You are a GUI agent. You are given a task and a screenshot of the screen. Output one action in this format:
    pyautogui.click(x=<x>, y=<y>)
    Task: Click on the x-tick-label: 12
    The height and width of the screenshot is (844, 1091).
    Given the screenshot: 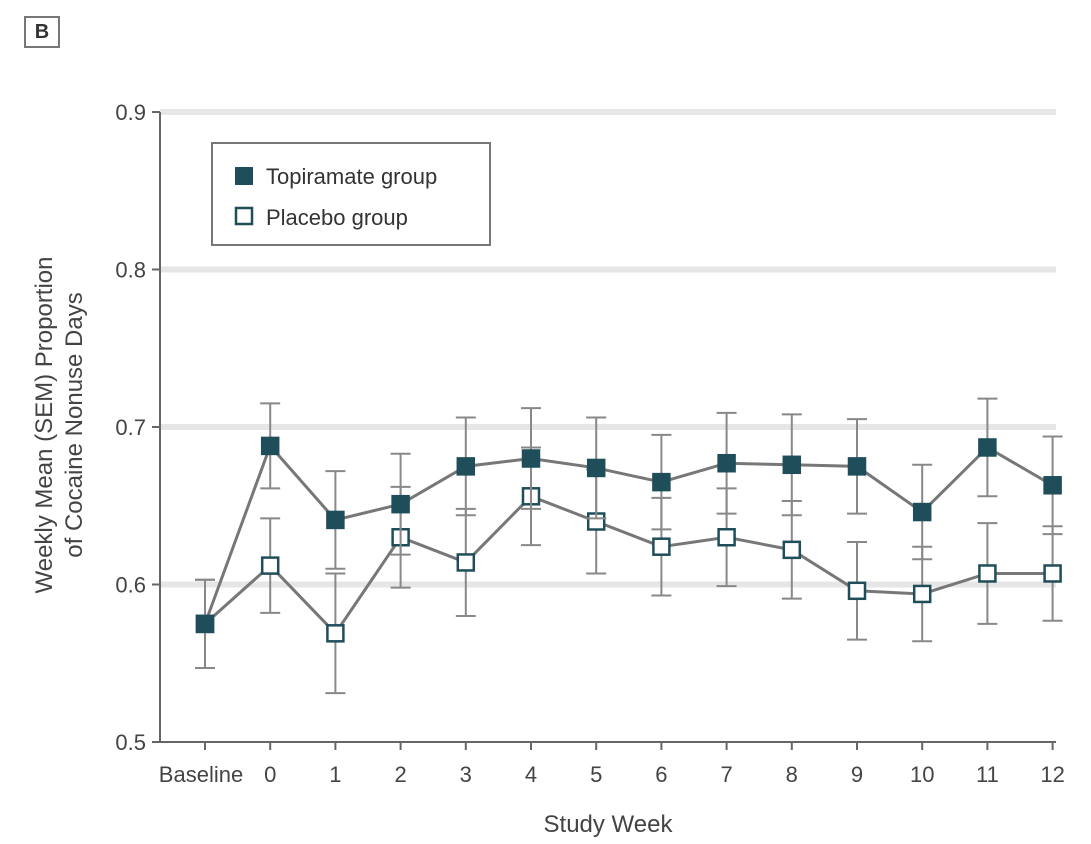 What is the action you would take?
    pyautogui.click(x=1052, y=774)
    